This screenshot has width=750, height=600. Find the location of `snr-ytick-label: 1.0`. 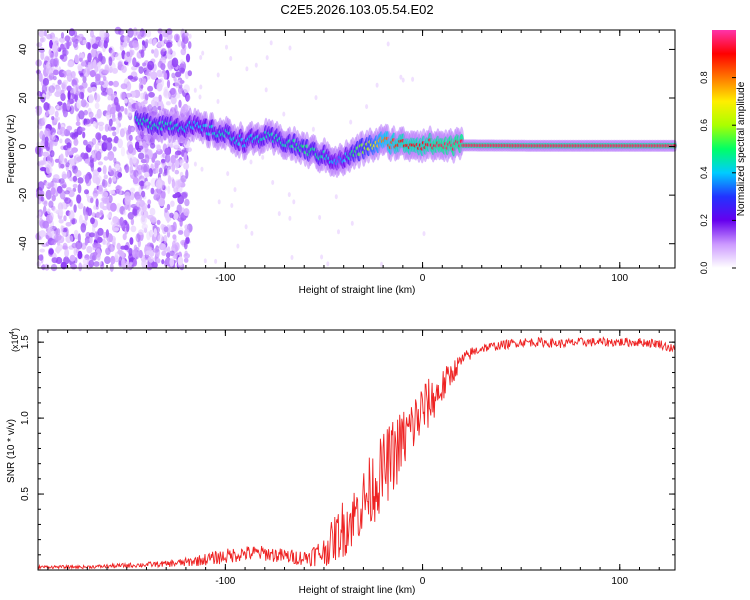

snr-ytick-label: 1.0 is located at coordinates (25, 418).